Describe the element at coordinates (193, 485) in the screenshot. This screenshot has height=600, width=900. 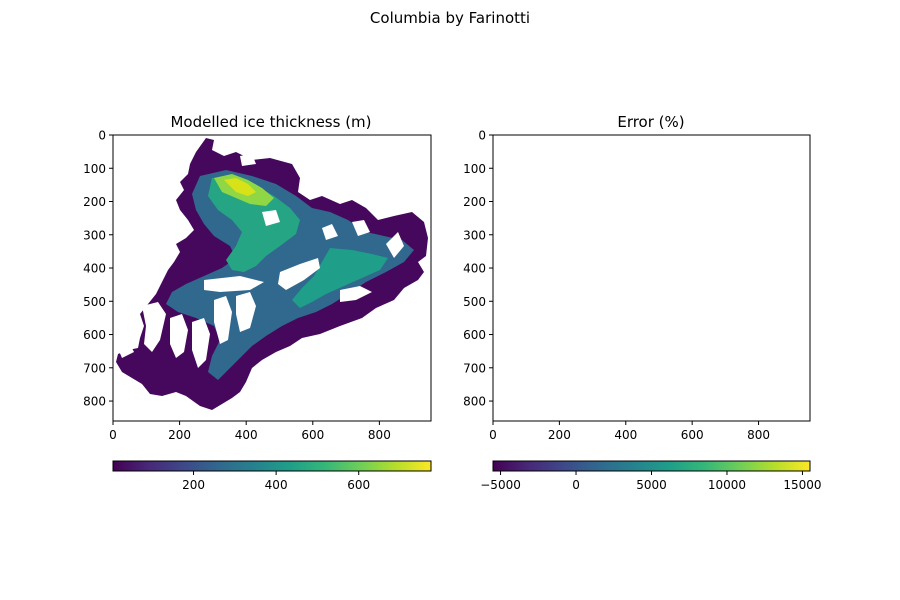
I see `colorbar-tick-label: 200` at that location.